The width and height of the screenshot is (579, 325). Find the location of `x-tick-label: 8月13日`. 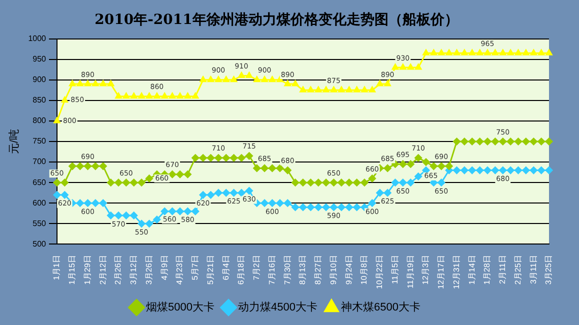

x-tick-label: 8月13日 is located at coordinates (303, 270).